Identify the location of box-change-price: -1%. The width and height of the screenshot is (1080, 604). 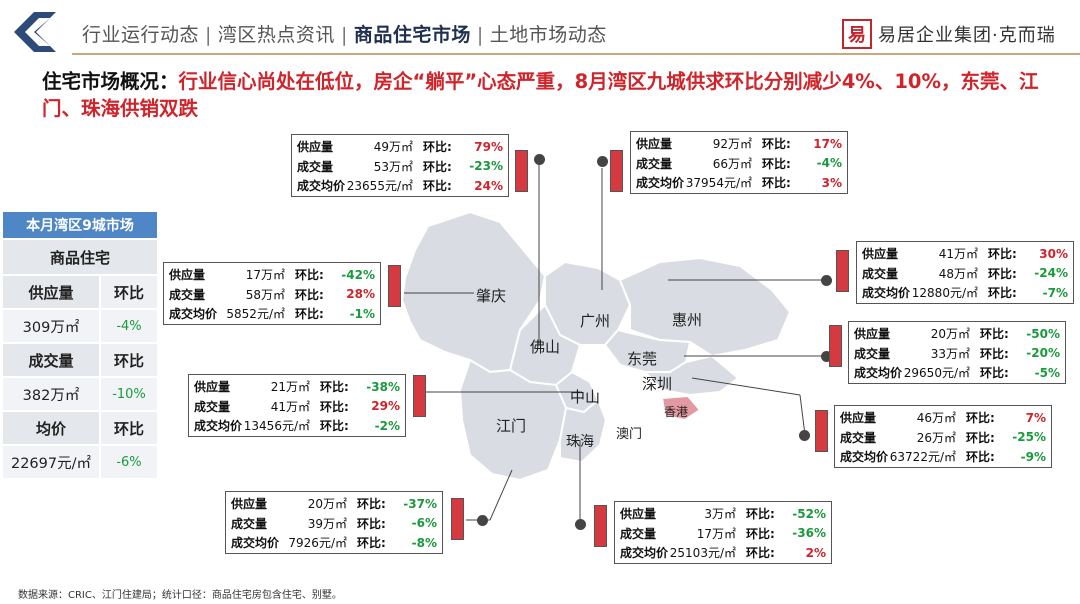
(362, 313).